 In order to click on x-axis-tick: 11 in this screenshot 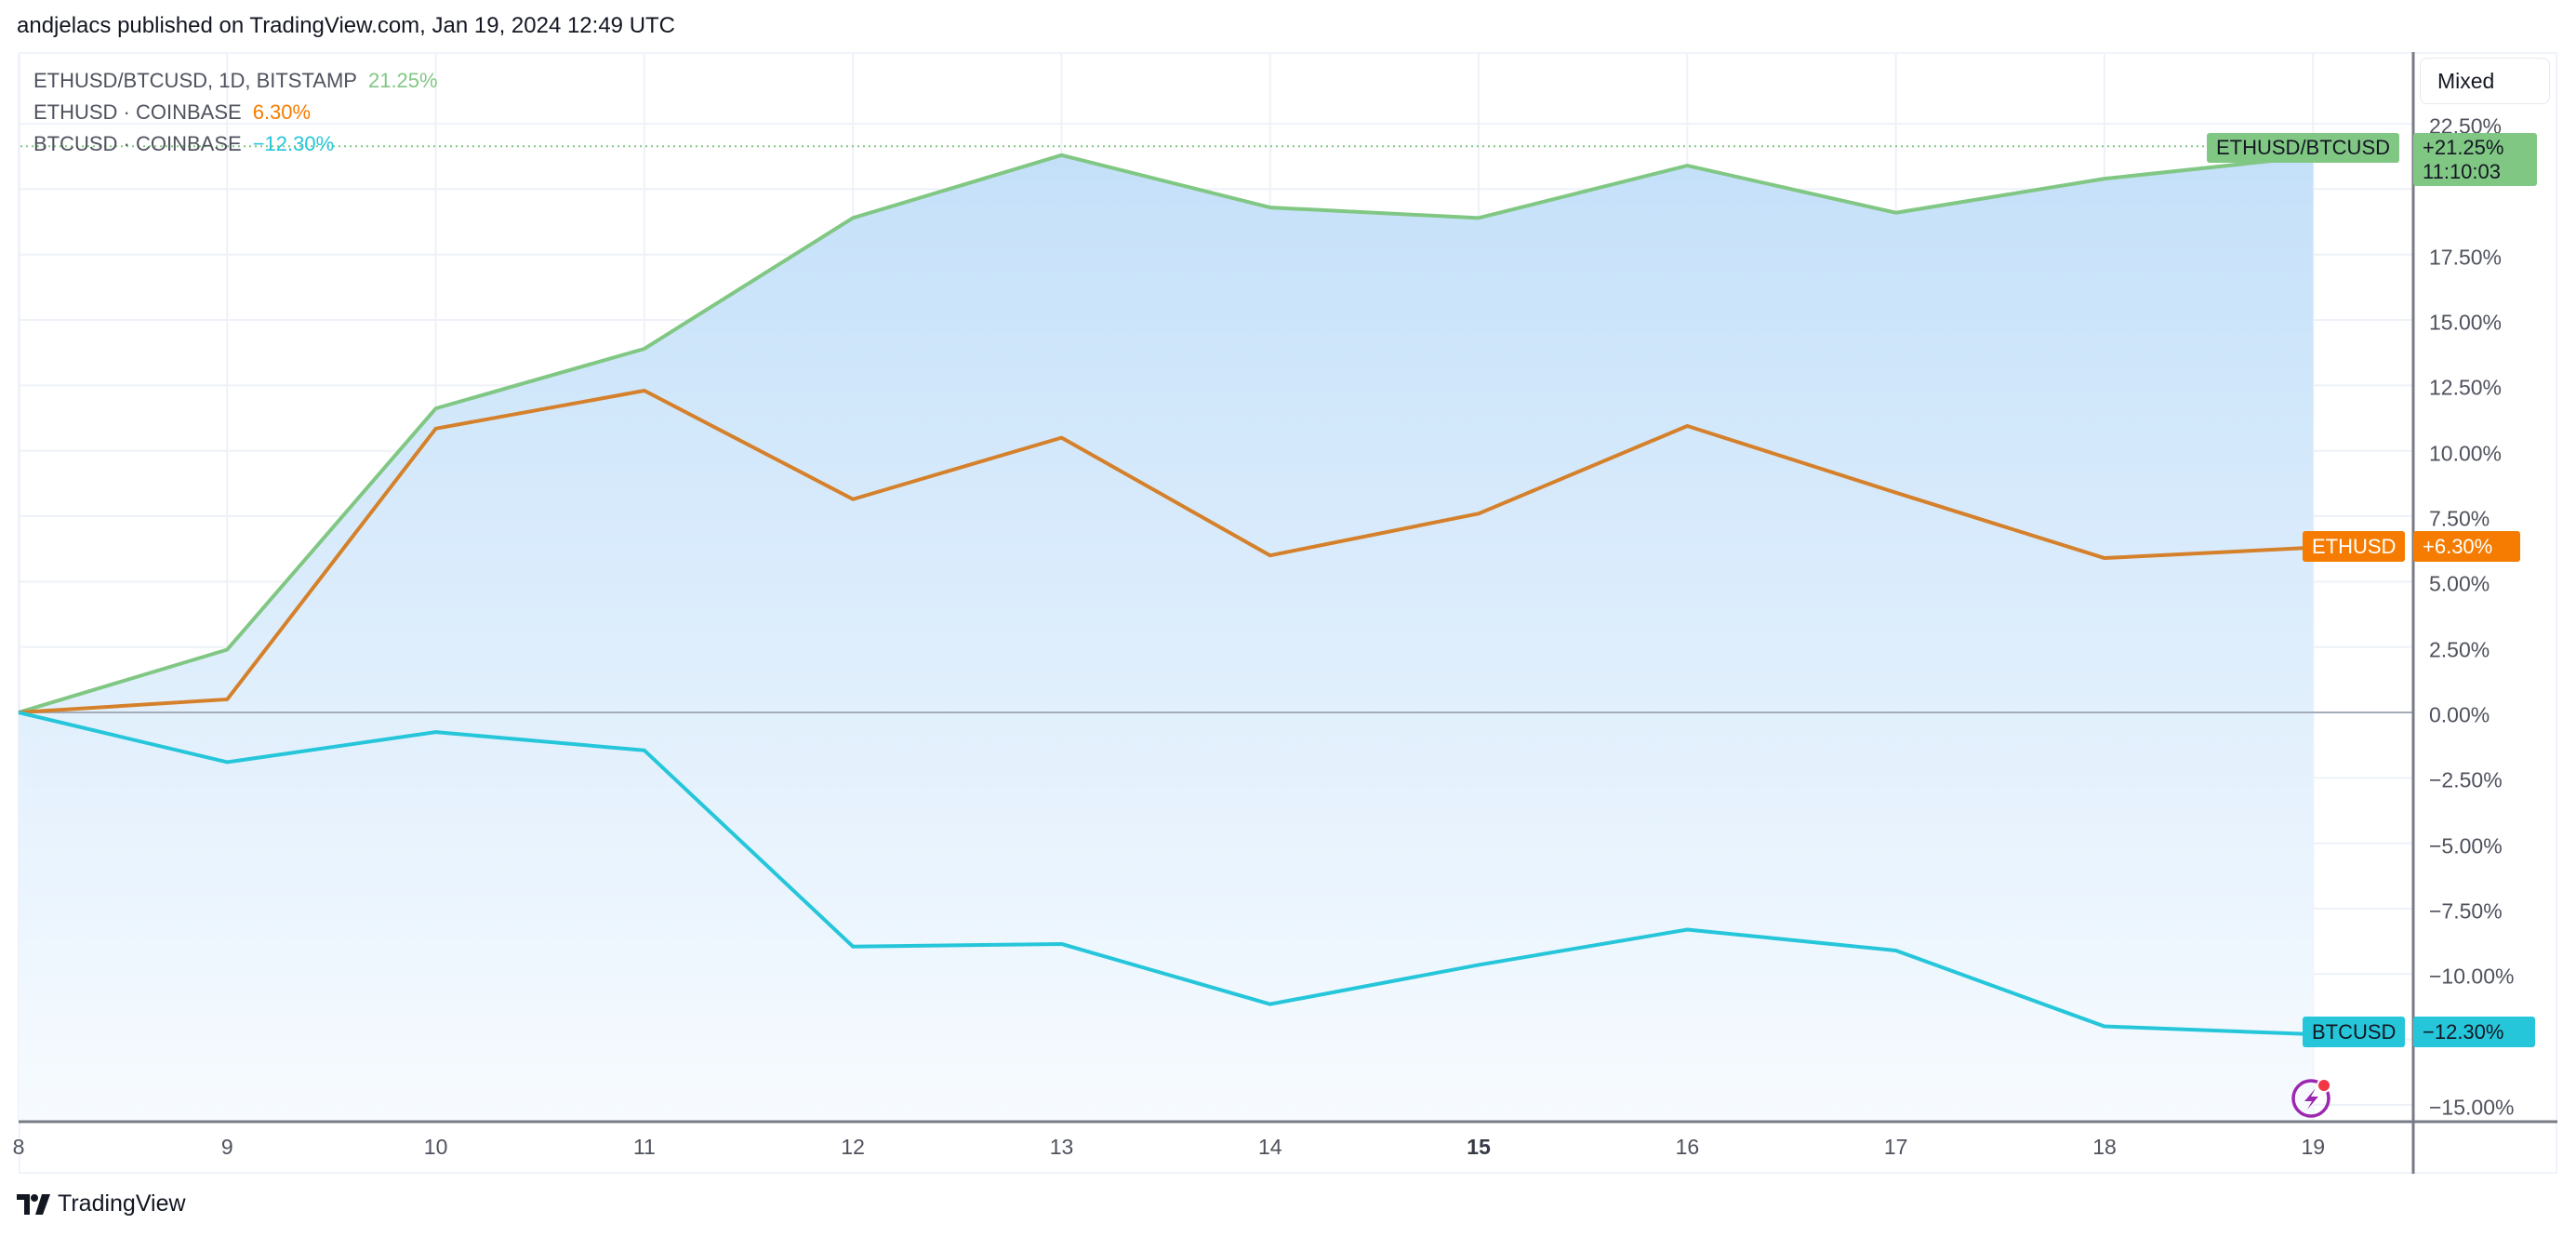, I will do `click(644, 1147)`.